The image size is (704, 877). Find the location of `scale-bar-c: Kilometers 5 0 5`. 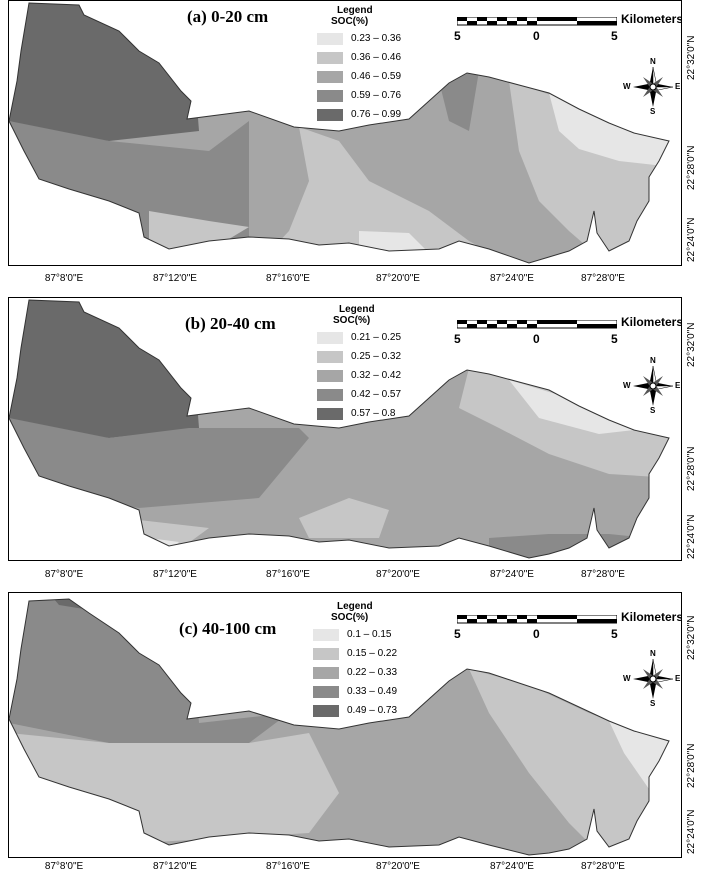

scale-bar-c: Kilometers 5 0 5 is located at coordinates (567, 627).